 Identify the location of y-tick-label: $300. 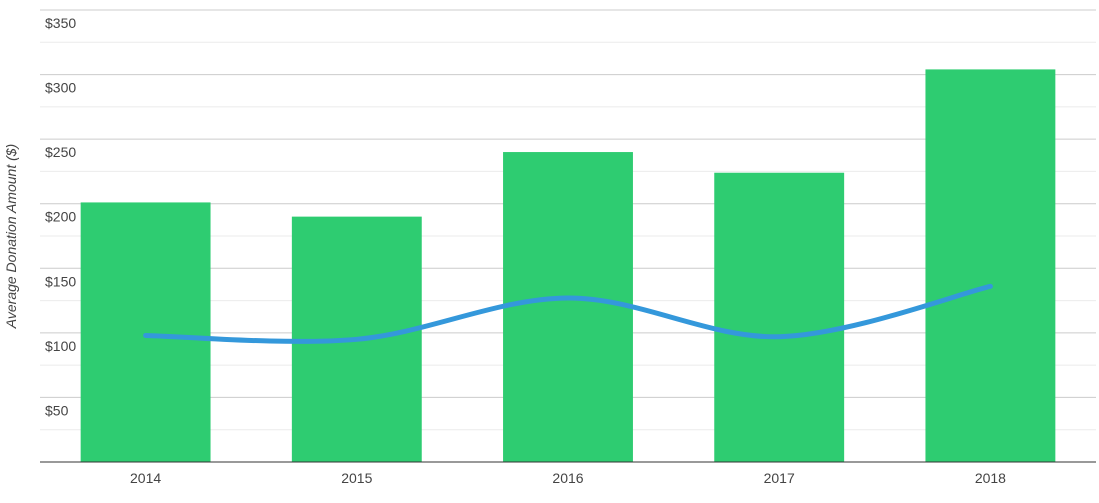
(60, 88).